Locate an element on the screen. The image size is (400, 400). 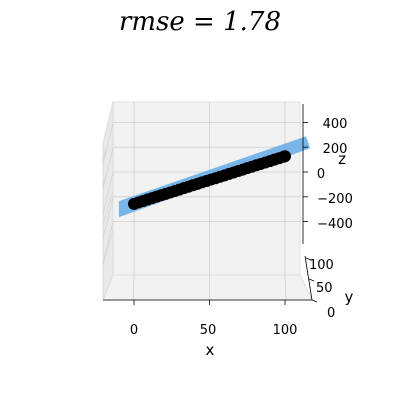
chart-title: rmse = 1.78 is located at coordinates (200, 22).